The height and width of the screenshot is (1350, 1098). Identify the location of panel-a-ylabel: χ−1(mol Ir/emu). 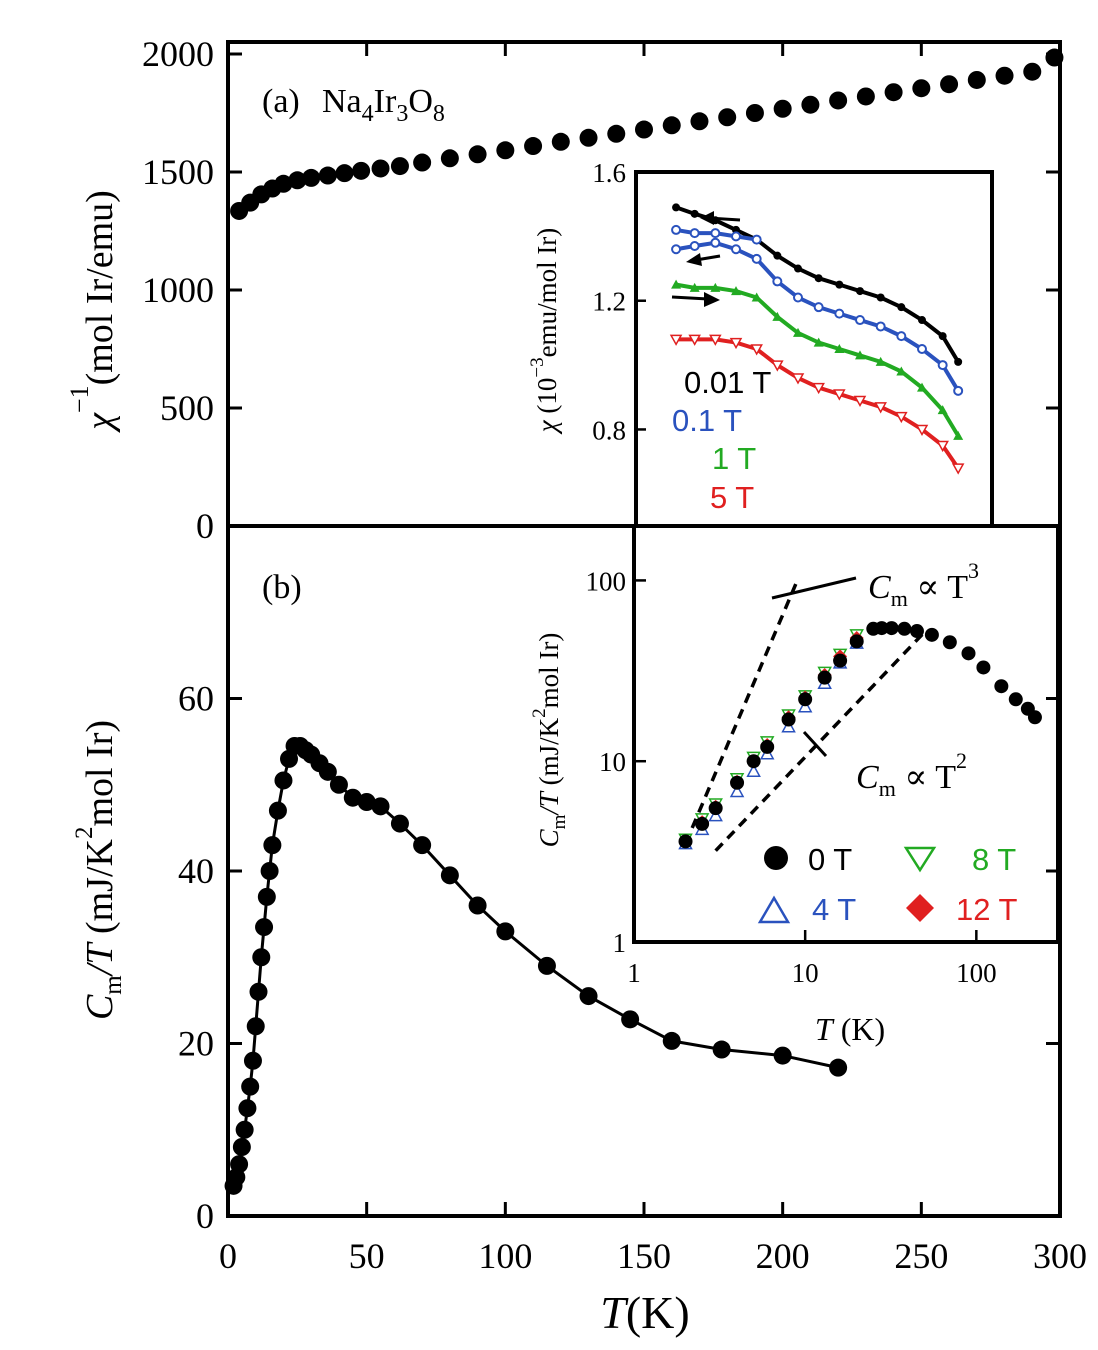
(93, 312).